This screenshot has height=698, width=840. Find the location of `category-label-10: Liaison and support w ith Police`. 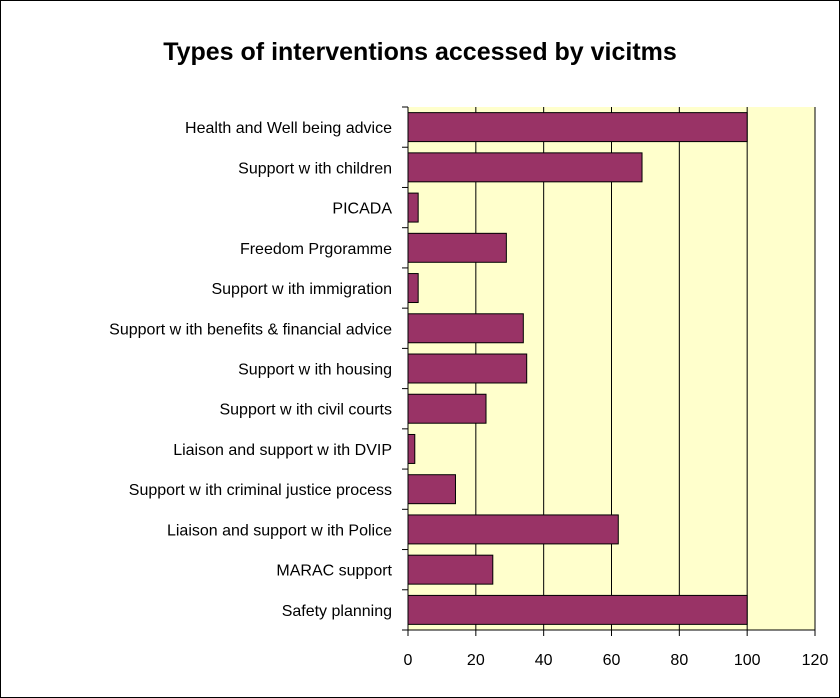

category-label-10: Liaison and support w ith Police is located at coordinates (279, 530).